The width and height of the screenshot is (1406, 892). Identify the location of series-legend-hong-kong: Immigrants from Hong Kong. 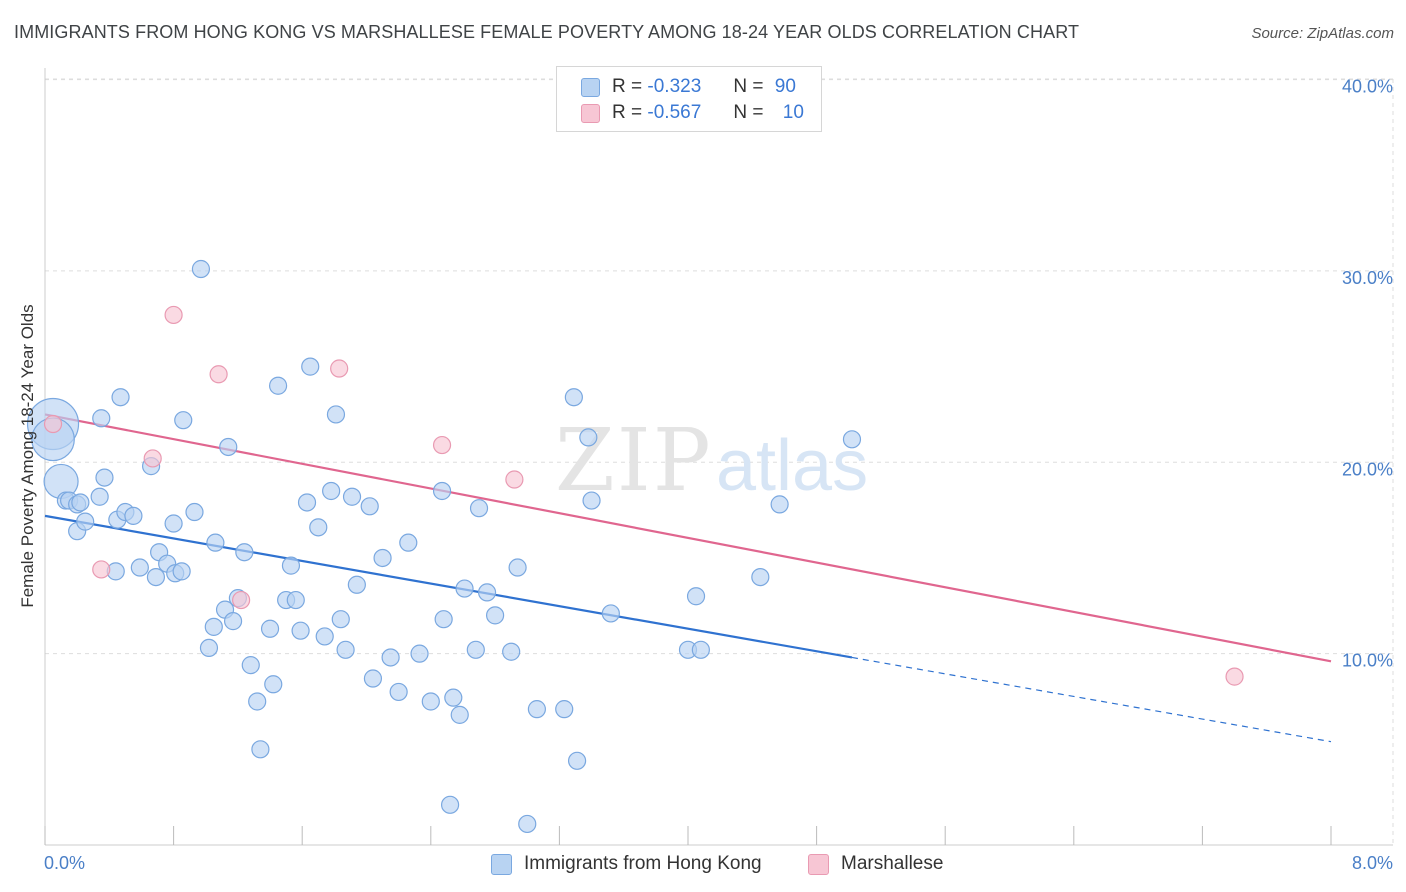
(626, 864).